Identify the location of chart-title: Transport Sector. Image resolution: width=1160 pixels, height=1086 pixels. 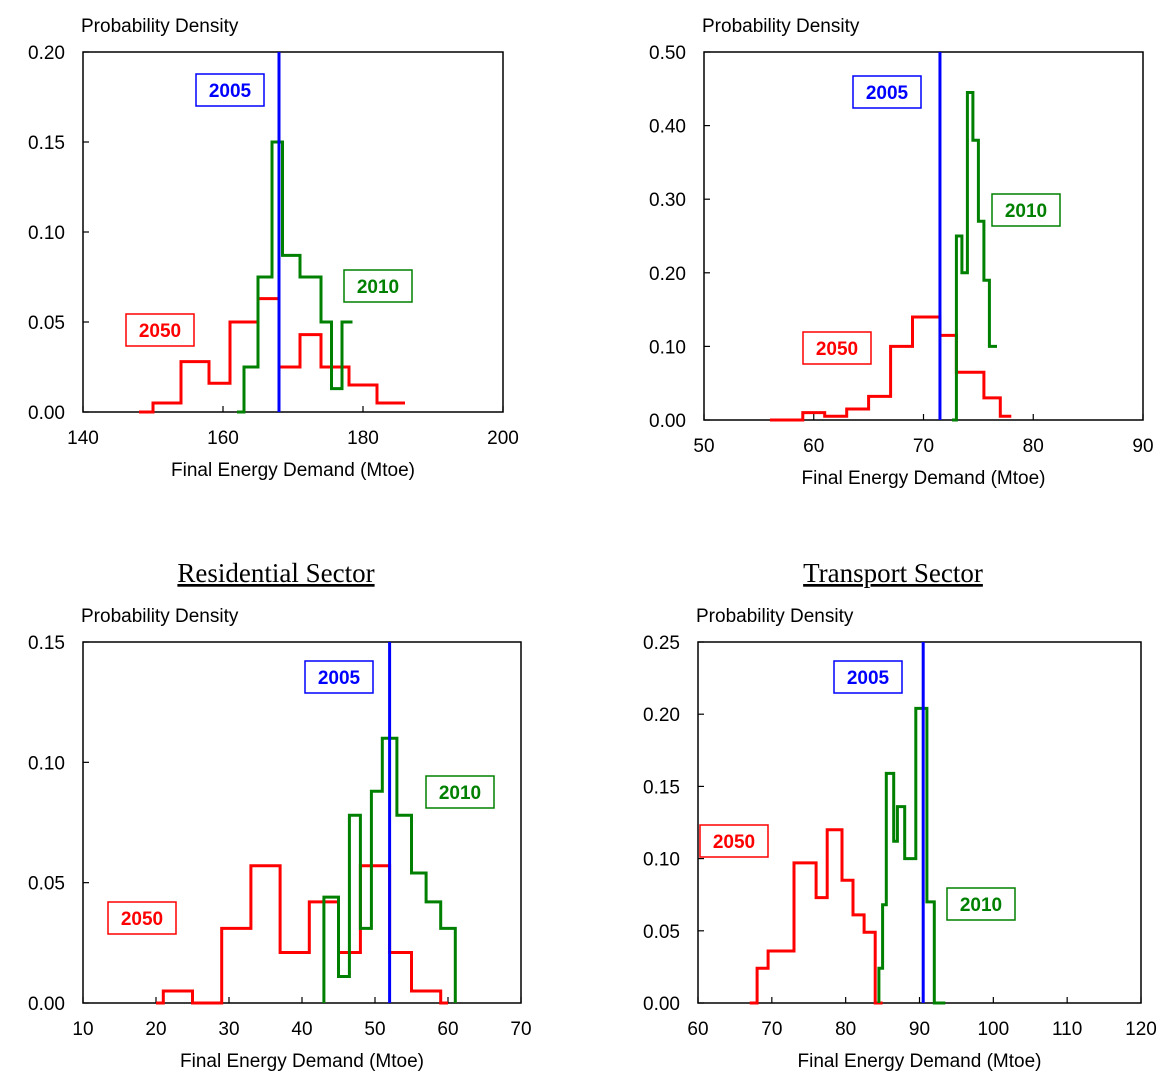
(893, 573).